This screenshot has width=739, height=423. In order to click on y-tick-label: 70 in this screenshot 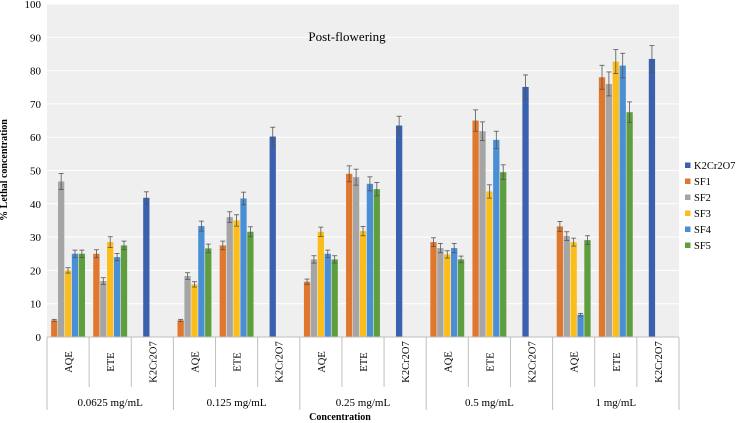, I will do `click(36, 105)`.